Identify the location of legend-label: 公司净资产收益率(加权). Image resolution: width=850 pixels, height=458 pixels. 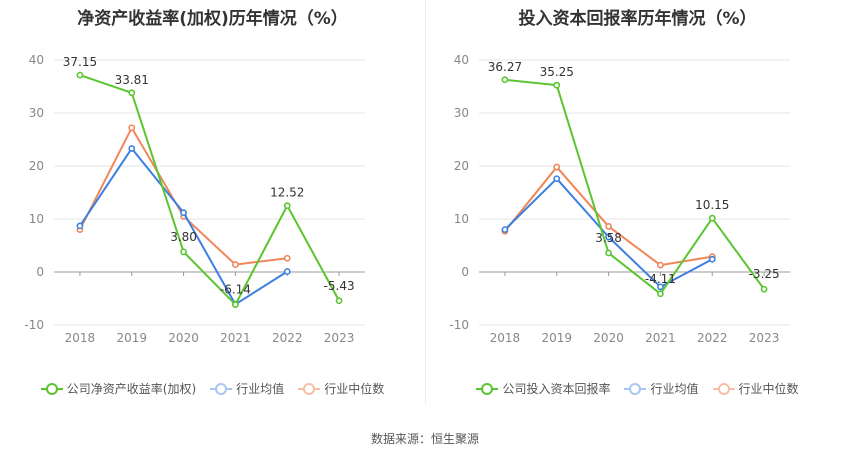
(131, 389).